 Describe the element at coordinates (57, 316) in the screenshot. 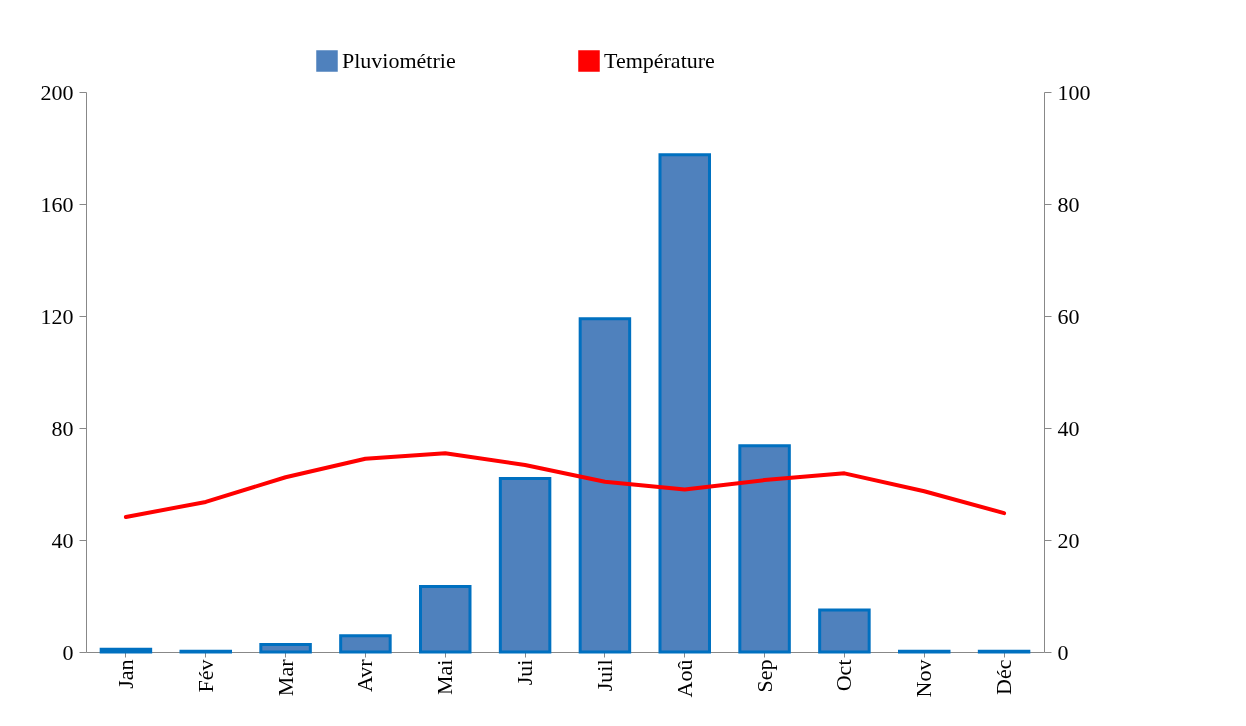

I see `y-tick-label: 120` at that location.